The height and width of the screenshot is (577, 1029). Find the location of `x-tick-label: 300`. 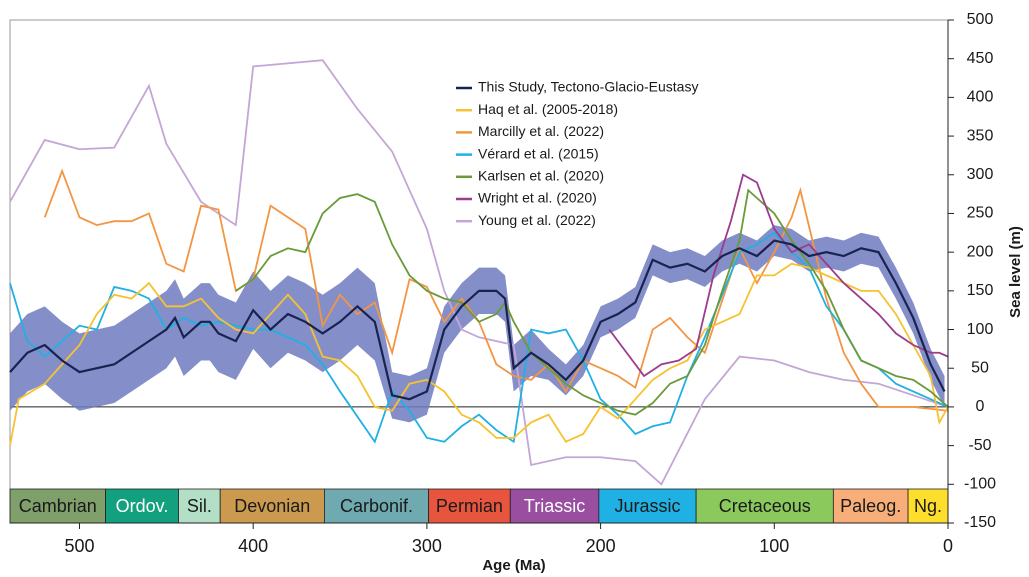

x-tick-label: 300 is located at coordinates (427, 546).